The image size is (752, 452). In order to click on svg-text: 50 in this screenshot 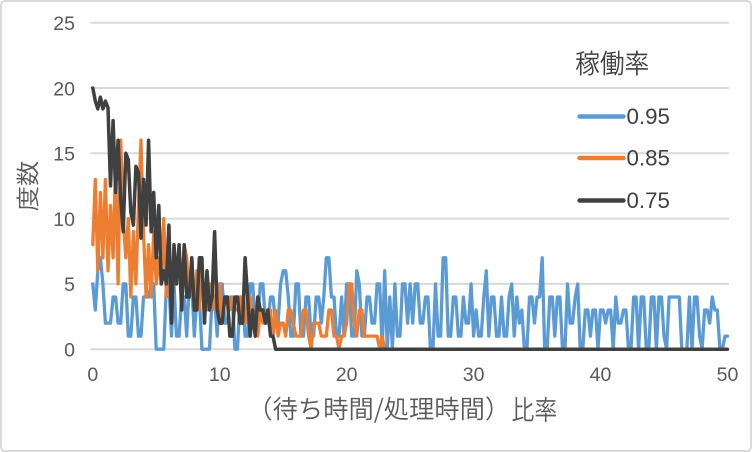, I will do `click(728, 375)`.